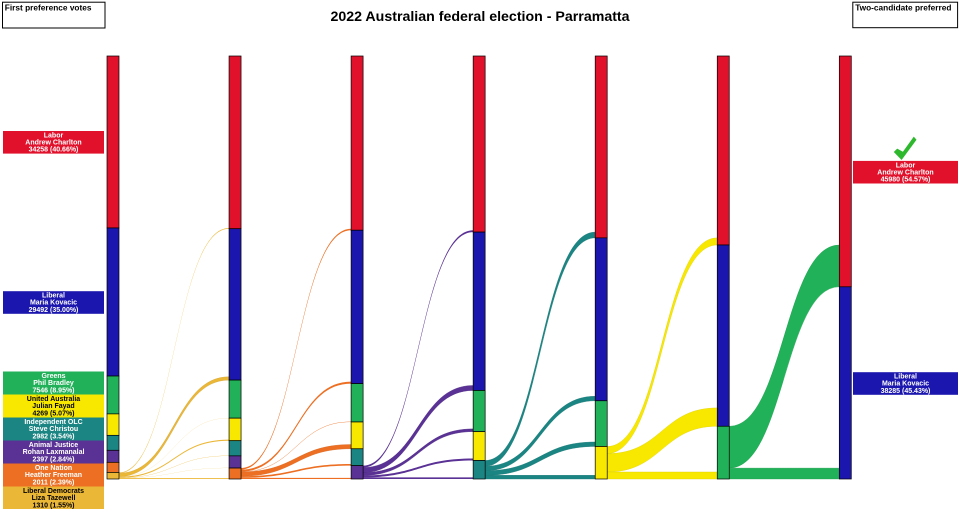  What do you see at coordinates (53, 491) in the screenshot?
I see `svg-text: Liberal Democrats` at bounding box center [53, 491].